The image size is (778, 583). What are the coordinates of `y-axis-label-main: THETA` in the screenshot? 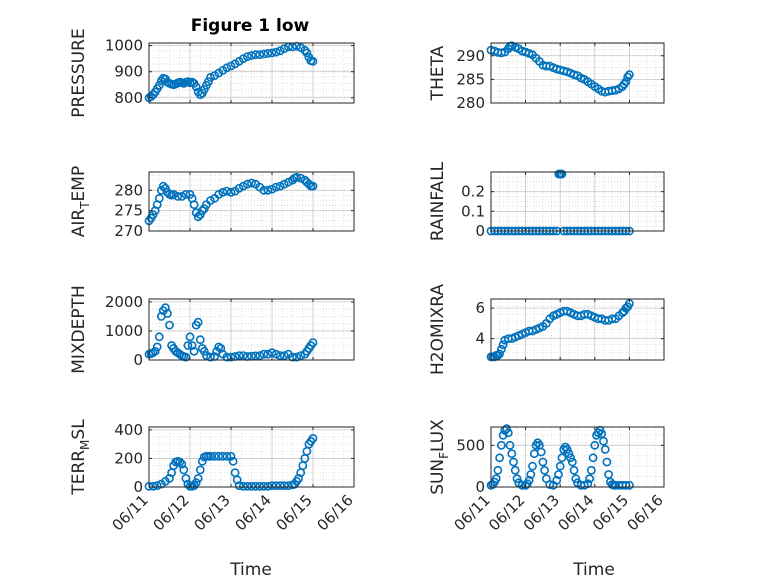 It's located at (438, 73).